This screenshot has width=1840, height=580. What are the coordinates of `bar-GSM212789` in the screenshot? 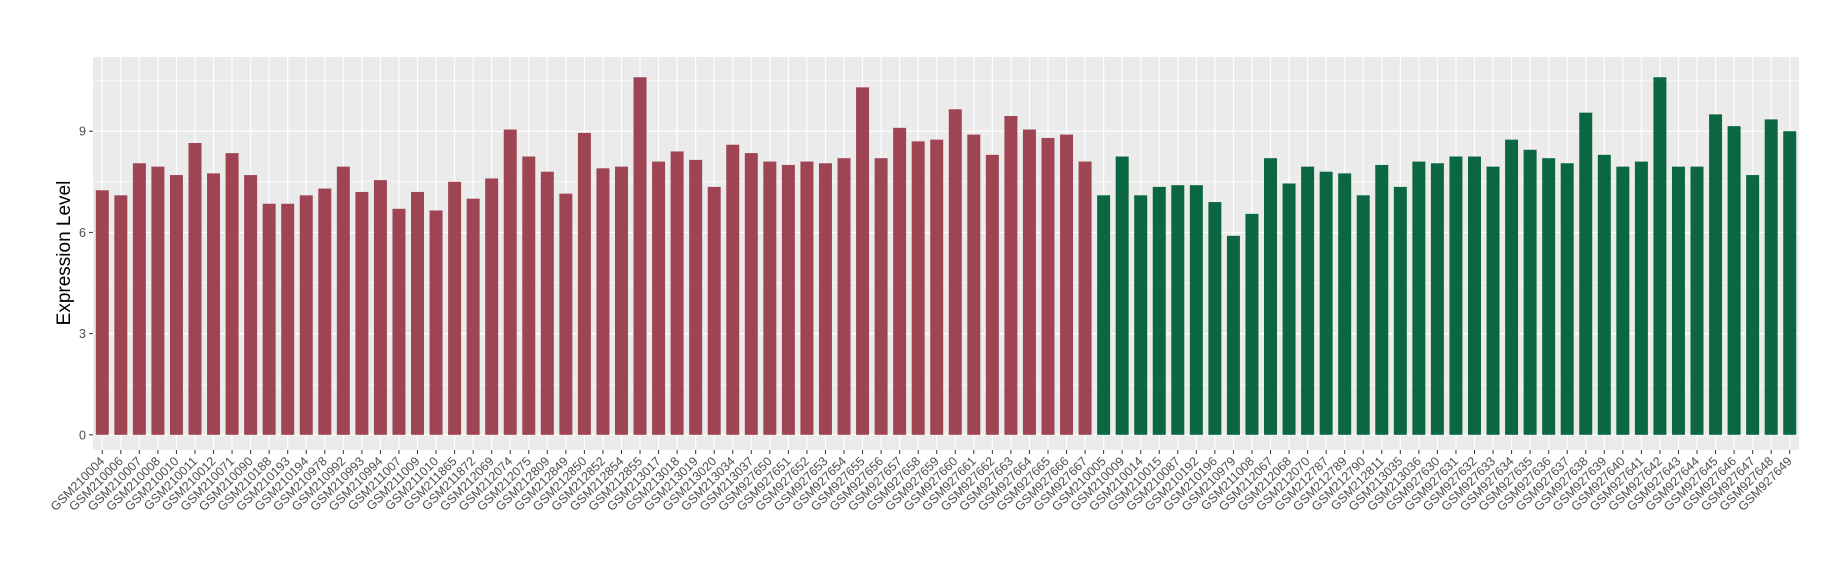 It's located at (1345, 304).